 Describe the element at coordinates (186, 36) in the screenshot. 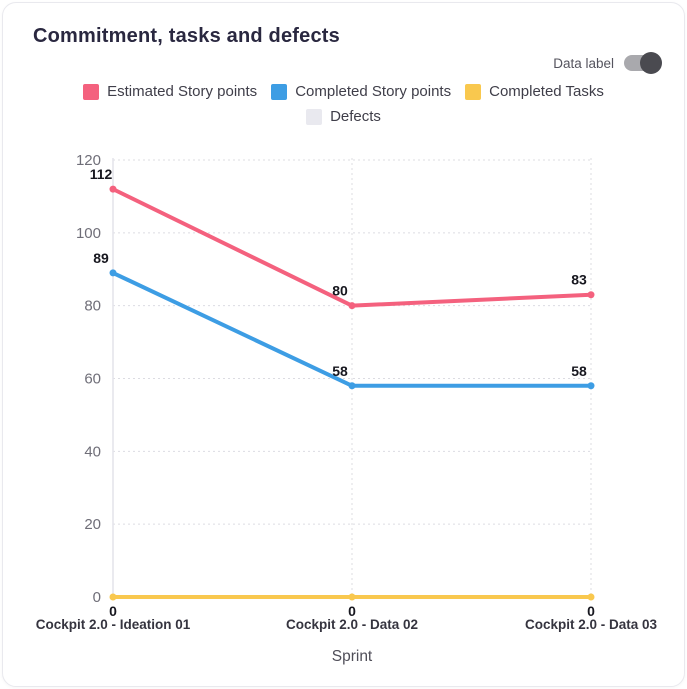

I see `chart-title: Commitment, tasks and defects` at that location.